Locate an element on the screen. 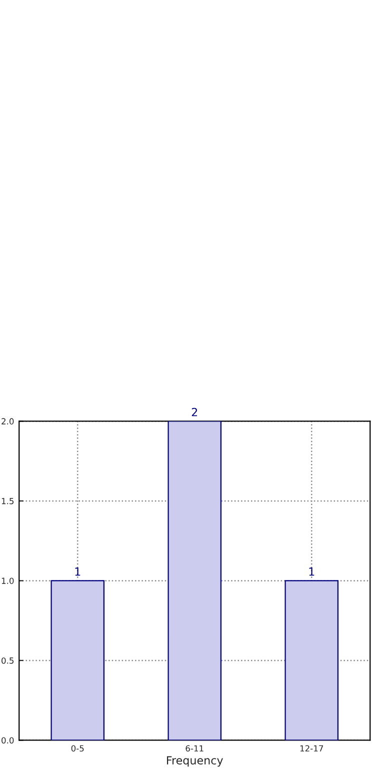  data-label: 2 is located at coordinates (195, 412).